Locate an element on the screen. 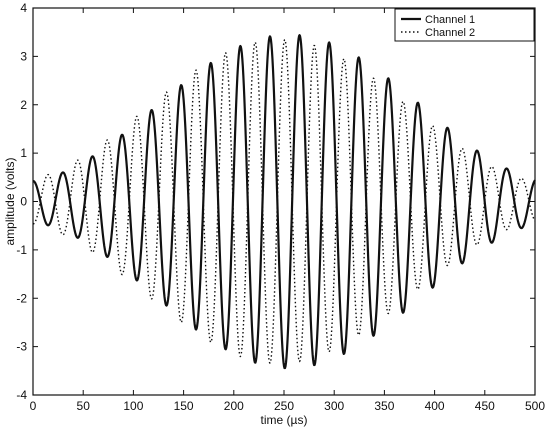 The image size is (546, 434). x-tick-label: 250 is located at coordinates (284, 406).